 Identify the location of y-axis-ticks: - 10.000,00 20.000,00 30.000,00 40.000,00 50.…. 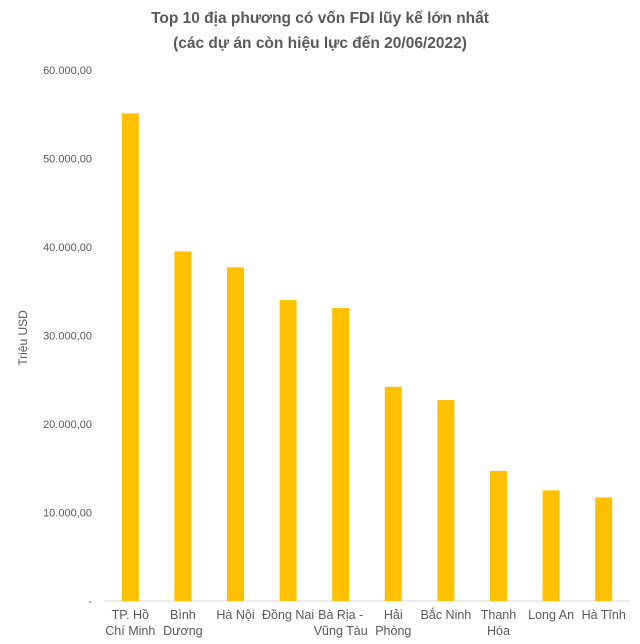
(67, 336).